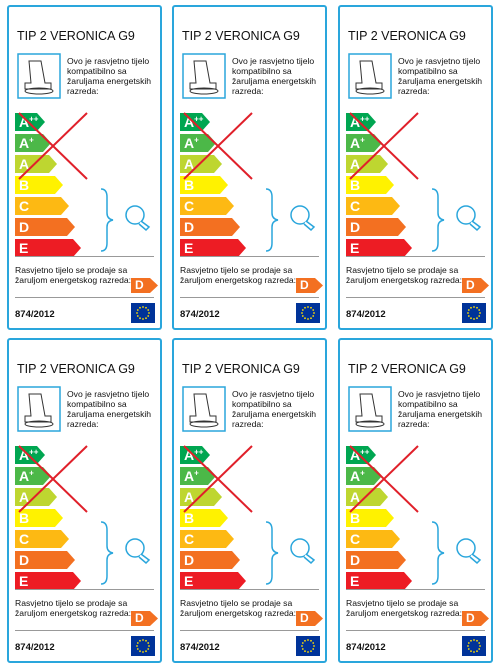 The height and width of the screenshot is (668, 500). Describe the element at coordinates (373, 206) in the screenshot. I see `class-arrow: C` at that location.